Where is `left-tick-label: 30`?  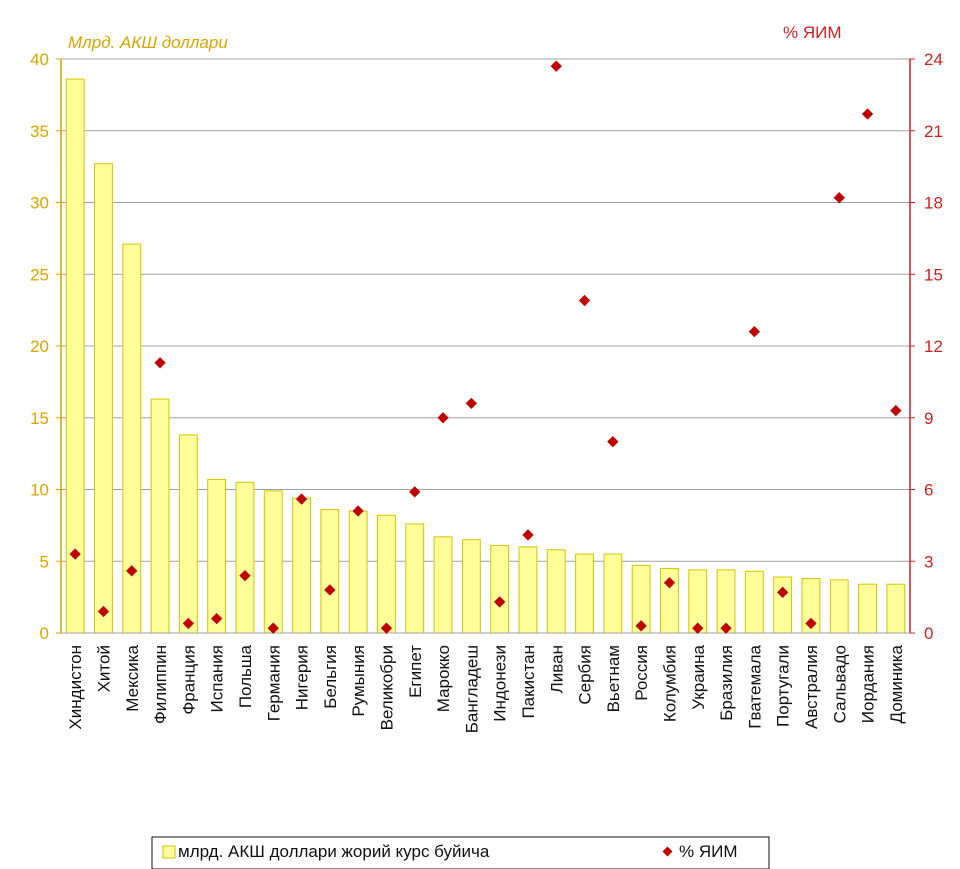
left-tick-label: 30 is located at coordinates (39, 203).